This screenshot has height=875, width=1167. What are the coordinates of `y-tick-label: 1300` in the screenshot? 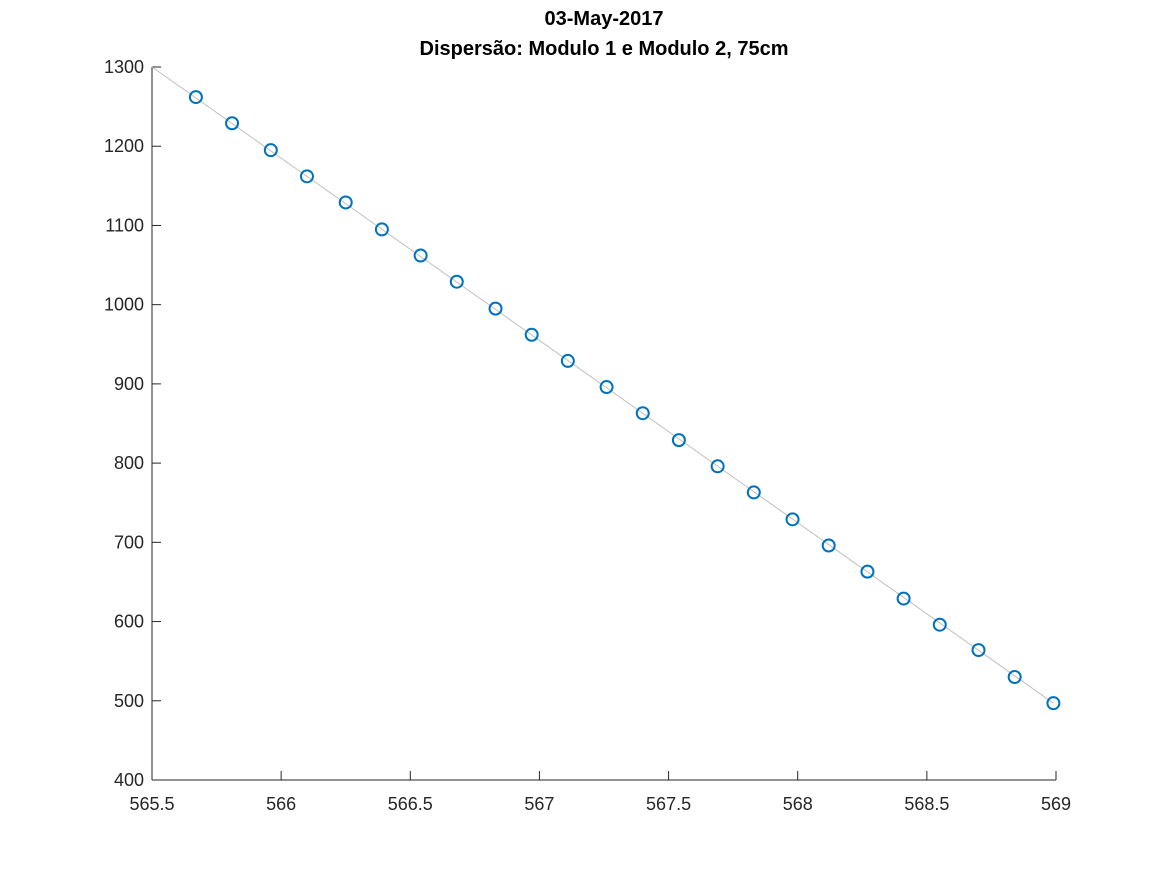 It's located at (124, 67).